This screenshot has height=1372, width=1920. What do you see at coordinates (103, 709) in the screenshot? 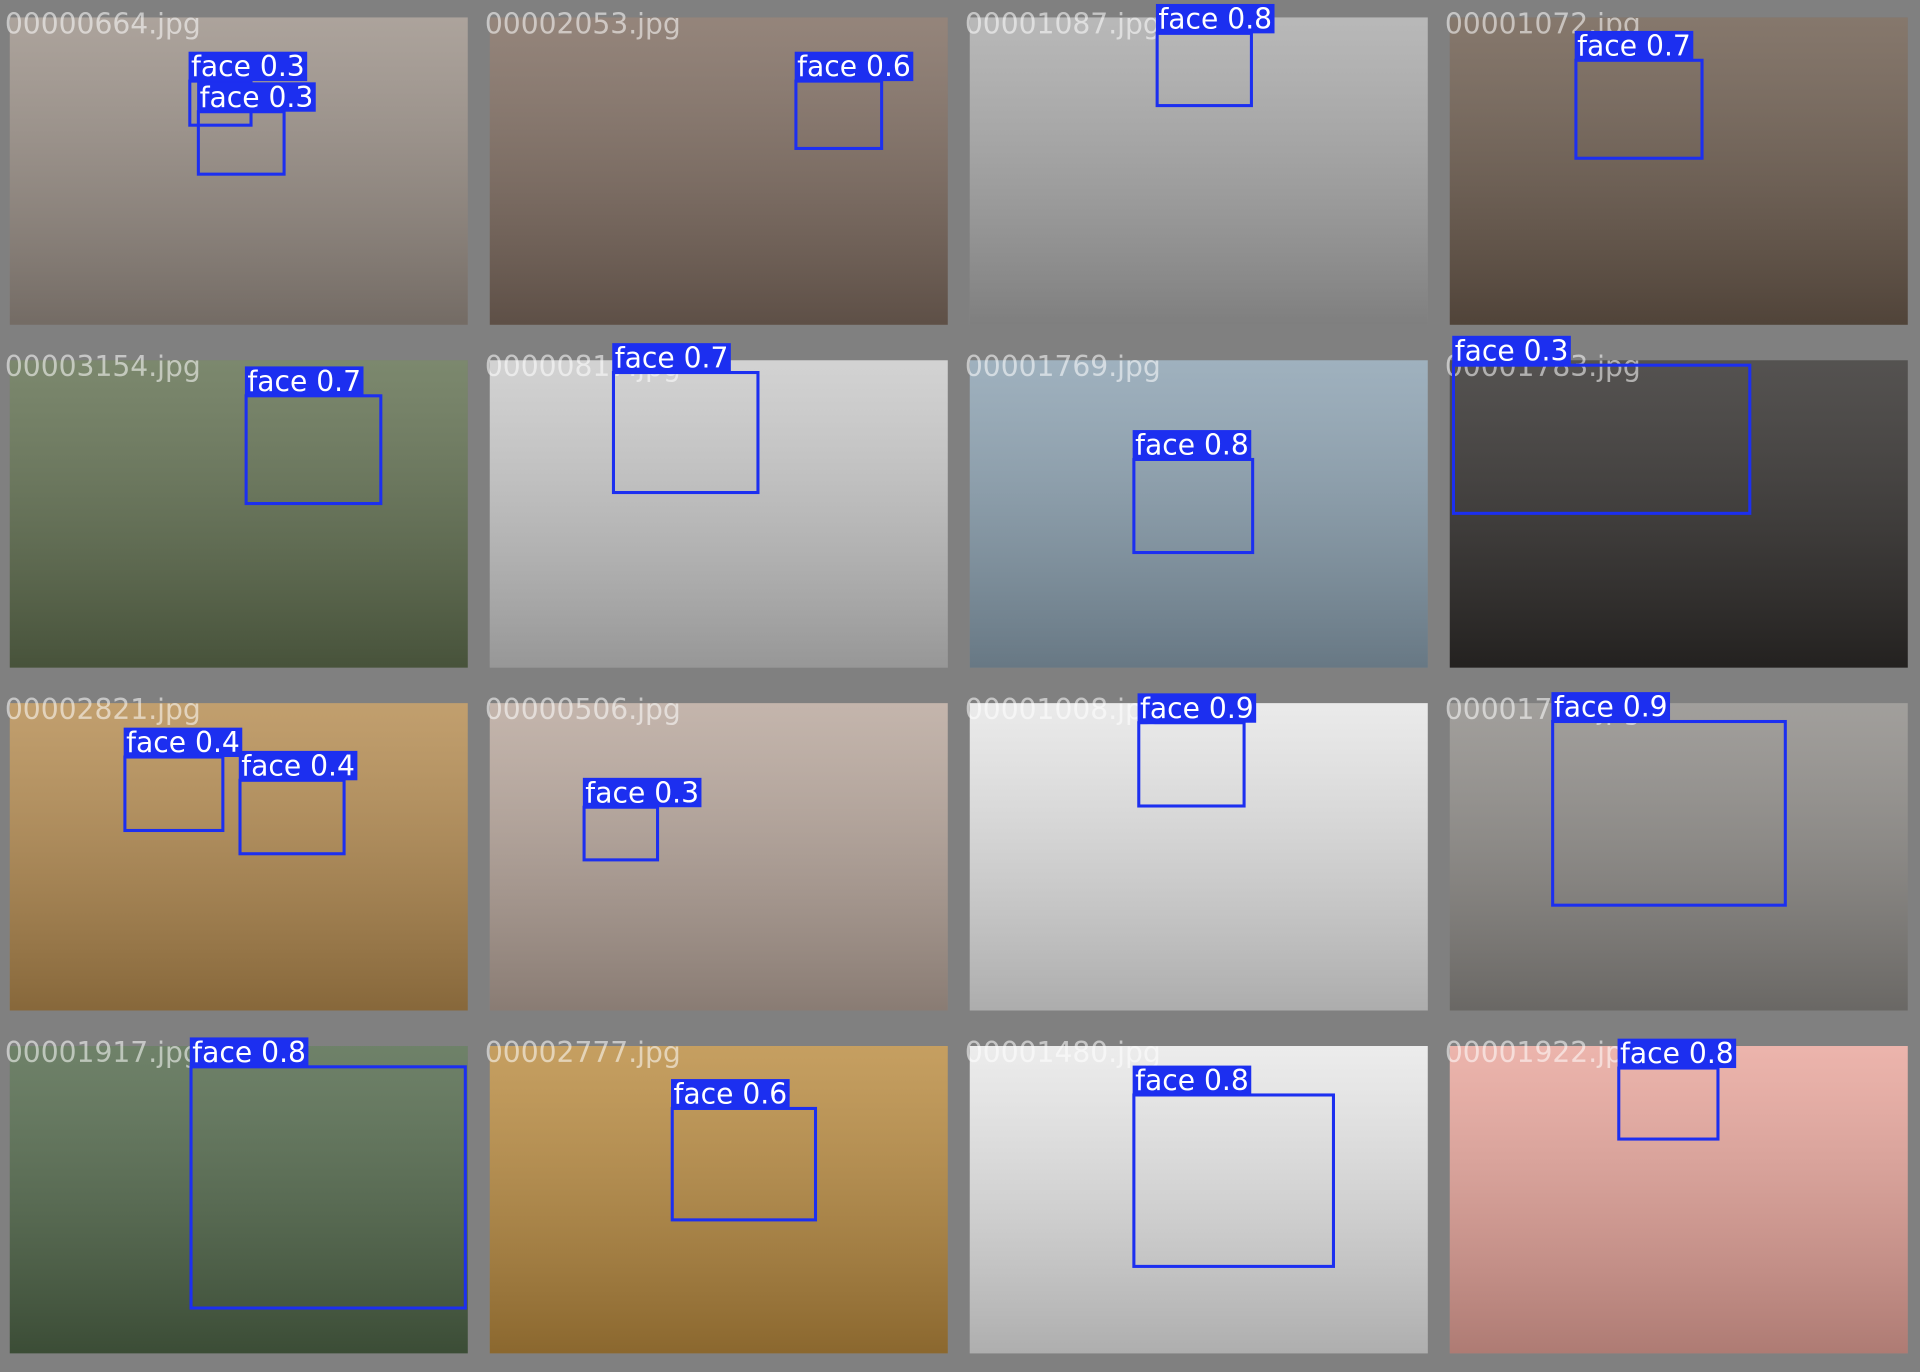
I see `filename: 00002821.jpg` at bounding box center [103, 709].